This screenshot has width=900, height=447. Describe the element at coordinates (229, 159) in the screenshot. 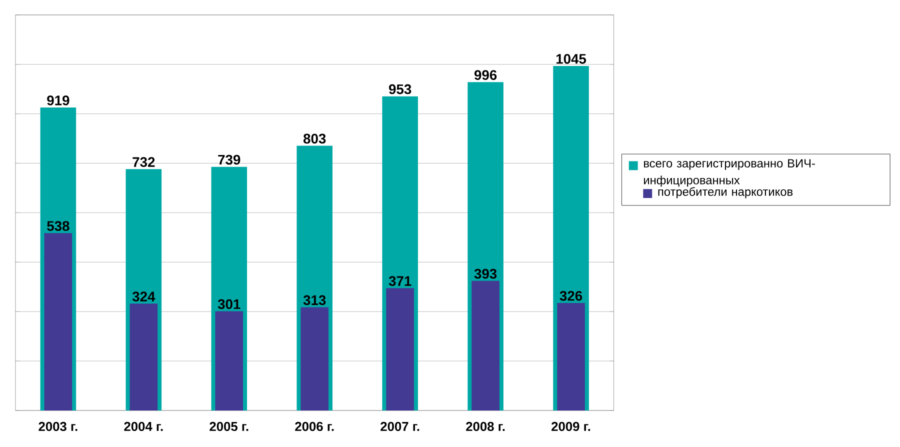

I see `data-label: 739` at that location.